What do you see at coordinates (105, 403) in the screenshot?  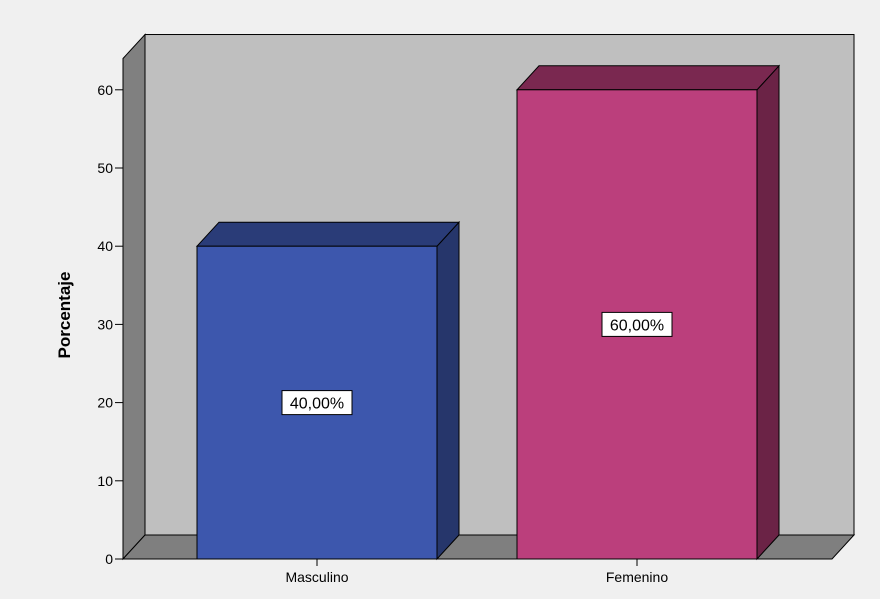 I see `y-tick-label: 20` at bounding box center [105, 403].